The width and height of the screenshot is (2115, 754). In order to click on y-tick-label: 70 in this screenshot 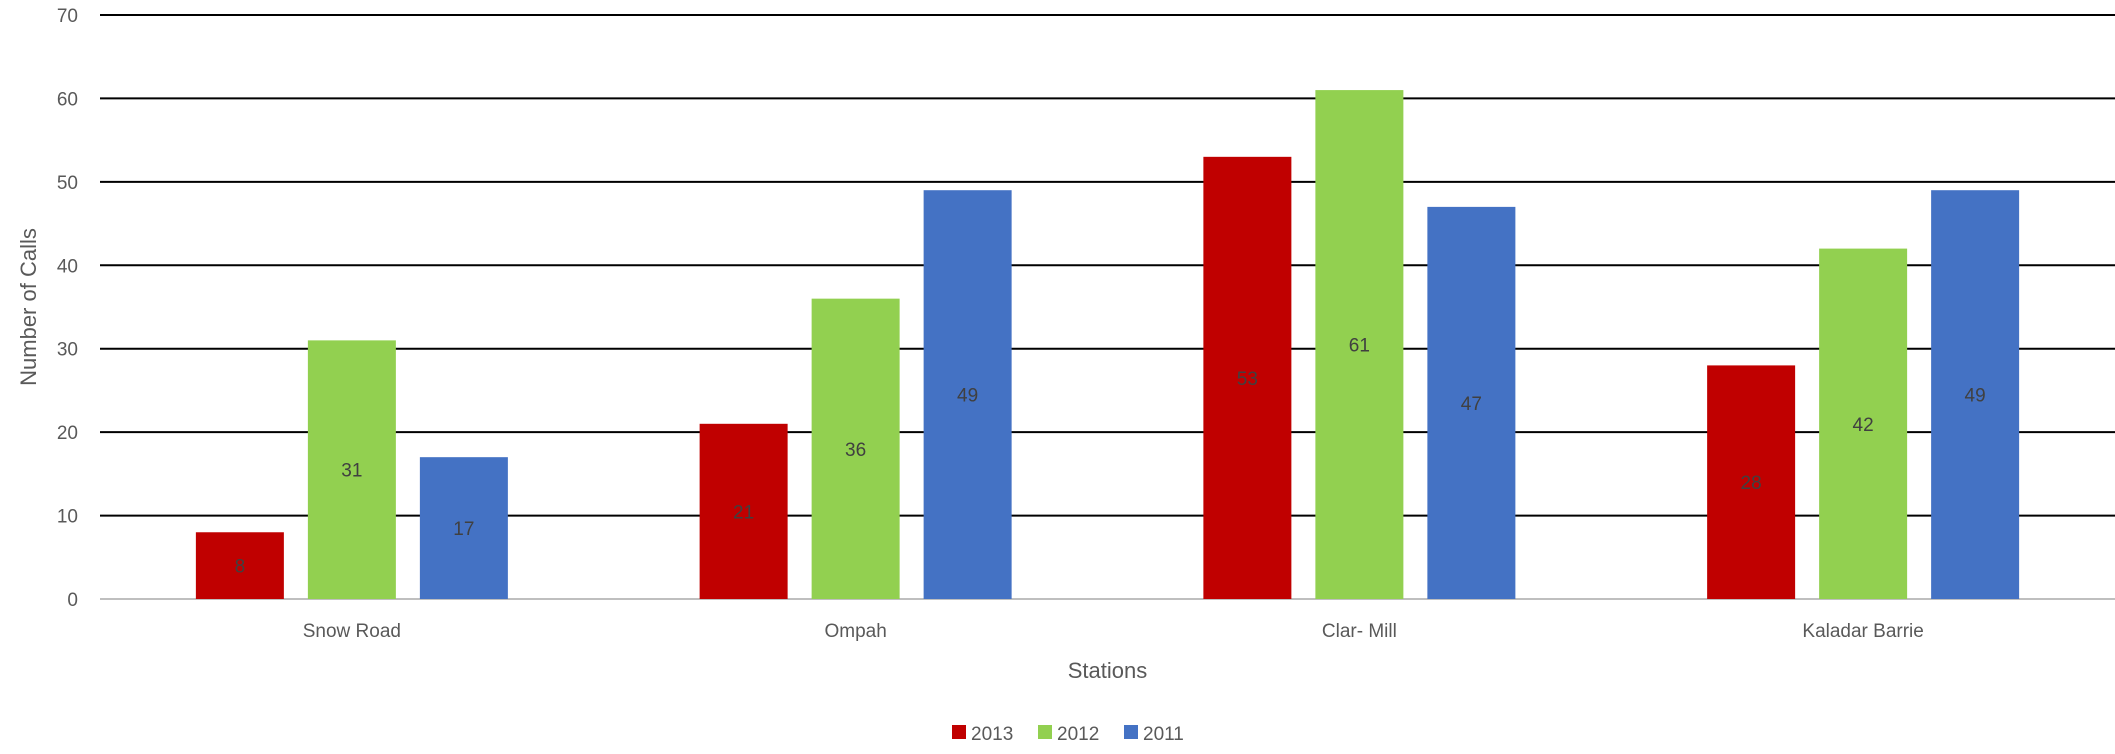, I will do `click(67, 16)`.